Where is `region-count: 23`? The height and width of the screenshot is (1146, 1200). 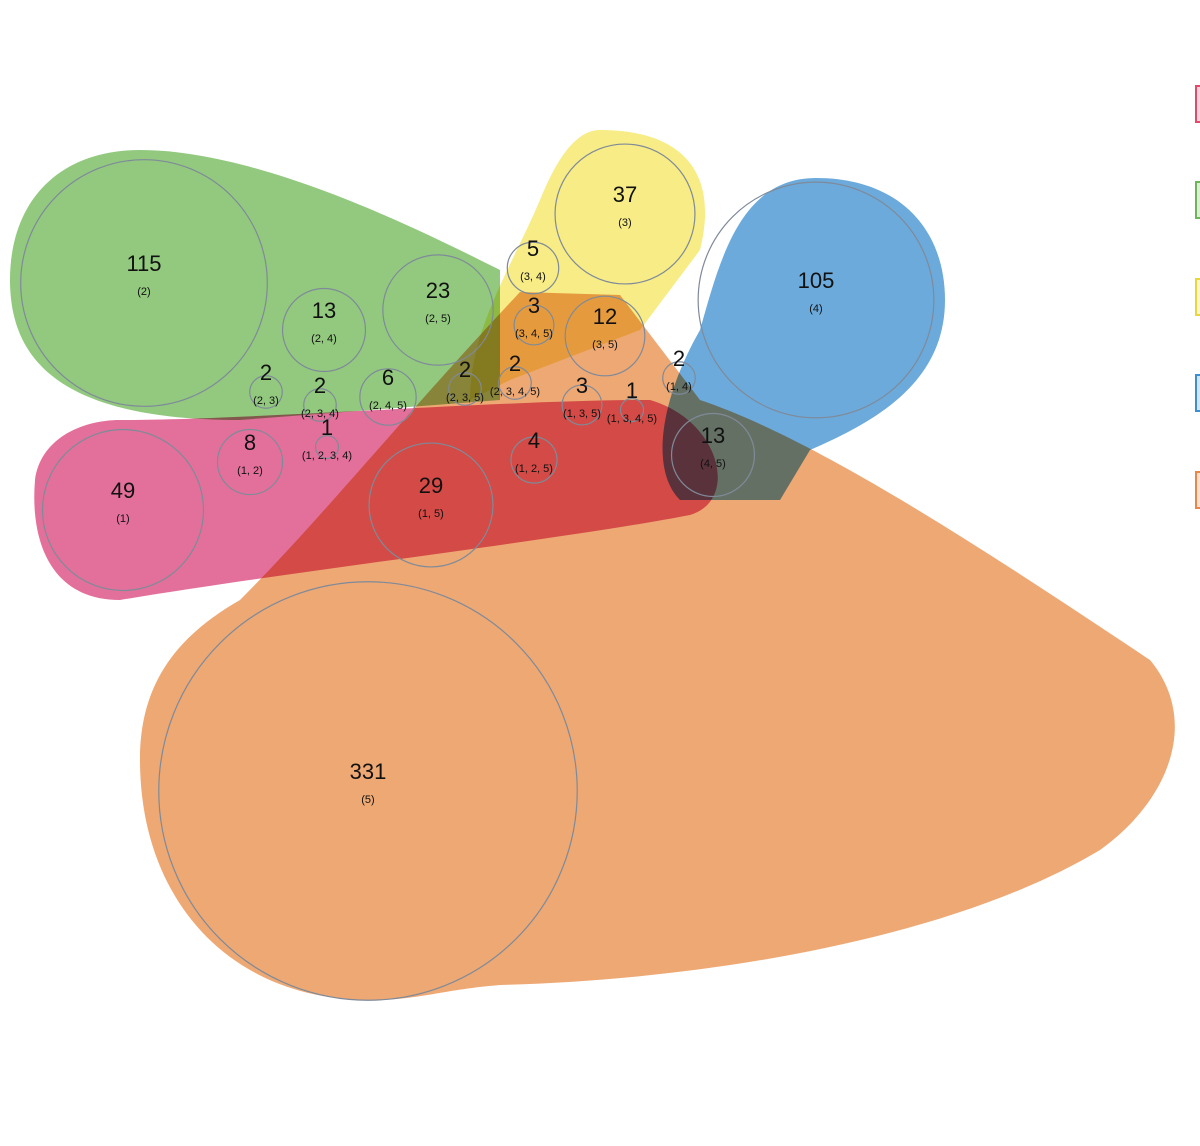
region-count: 23 is located at coordinates (438, 290).